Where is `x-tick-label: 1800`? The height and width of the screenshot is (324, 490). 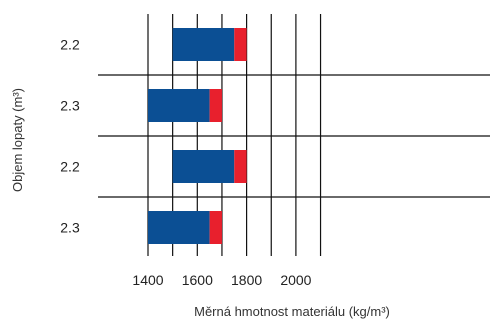
x-tick-label: 1800 is located at coordinates (246, 280).